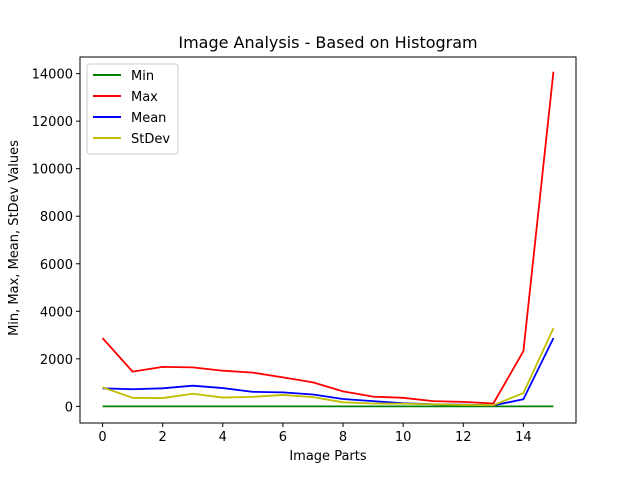  Describe the element at coordinates (56, 265) in the screenshot. I see `y-tick-label: 6000` at that location.